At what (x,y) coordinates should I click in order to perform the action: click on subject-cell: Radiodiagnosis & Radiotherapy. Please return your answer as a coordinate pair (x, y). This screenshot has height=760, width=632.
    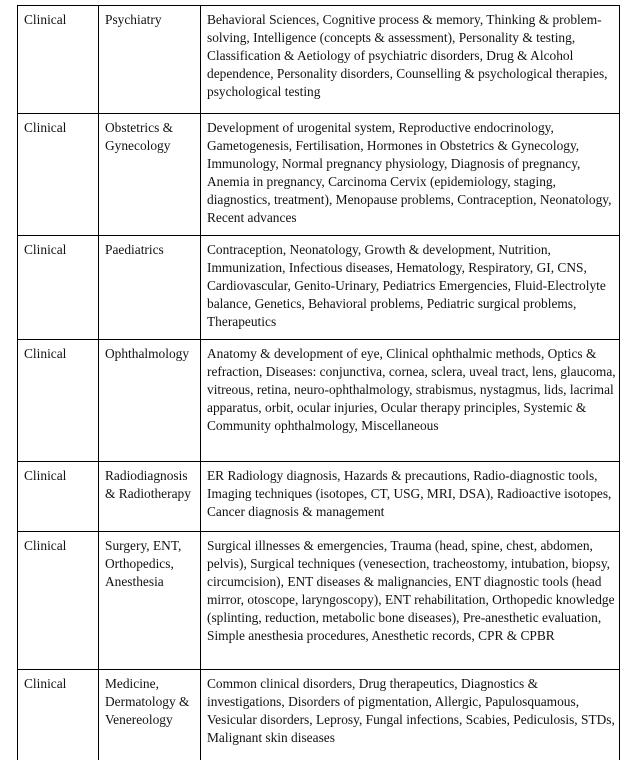
    Looking at the image, I should click on (149, 496).